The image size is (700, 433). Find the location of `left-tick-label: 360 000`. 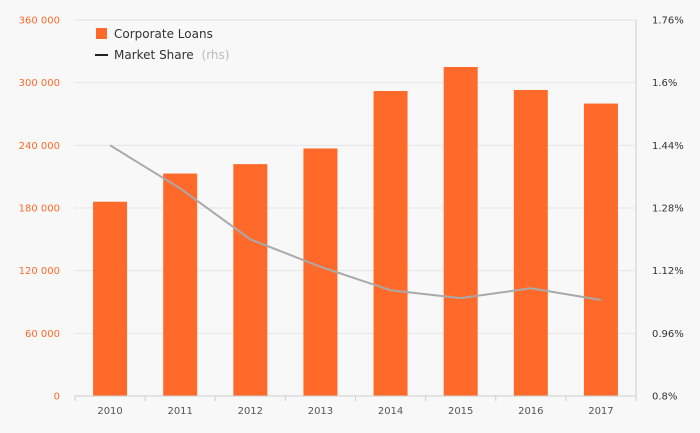

left-tick-label: 360 000 is located at coordinates (39, 21).